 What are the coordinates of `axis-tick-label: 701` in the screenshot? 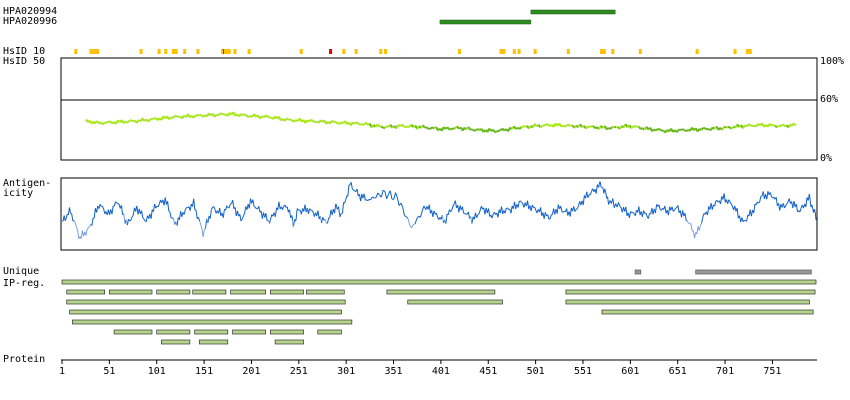 It's located at (725, 371).